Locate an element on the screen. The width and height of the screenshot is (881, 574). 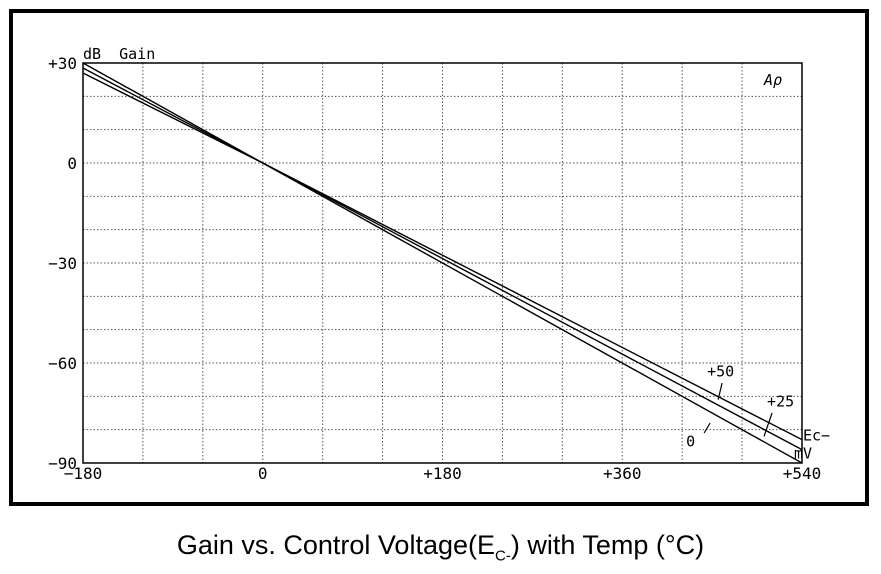
y-tick-label: −90 is located at coordinates (62, 463).